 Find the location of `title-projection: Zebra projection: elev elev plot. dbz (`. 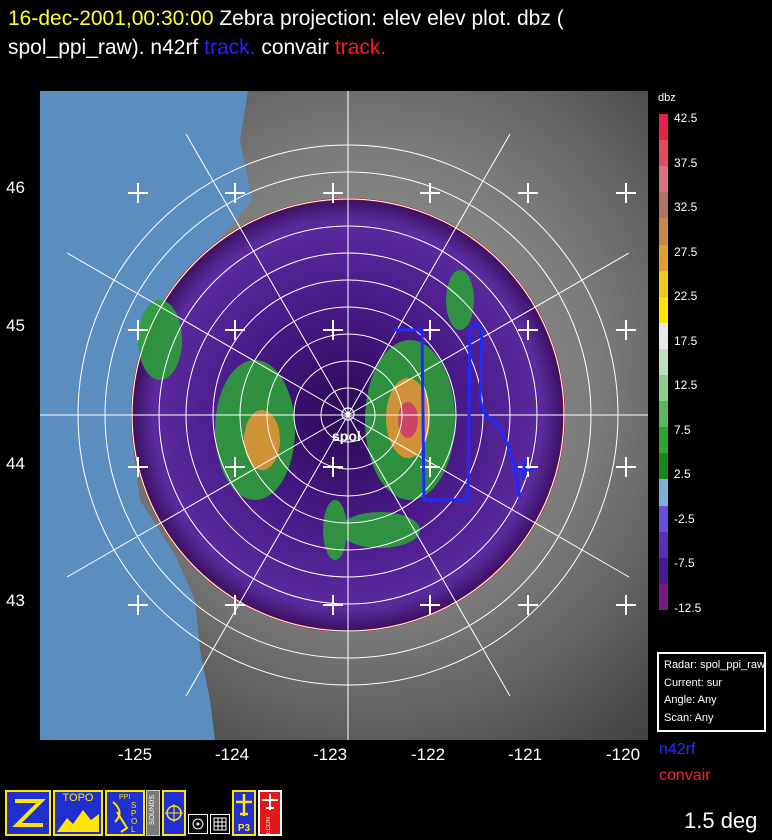

title-projection: Zebra projection: elev elev plot. dbz ( is located at coordinates (391, 18).